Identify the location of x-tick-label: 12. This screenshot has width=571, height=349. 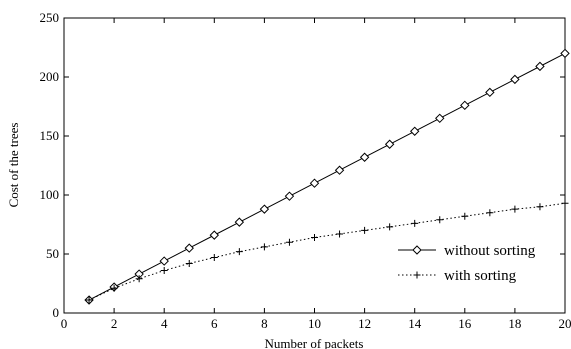
(364, 323).